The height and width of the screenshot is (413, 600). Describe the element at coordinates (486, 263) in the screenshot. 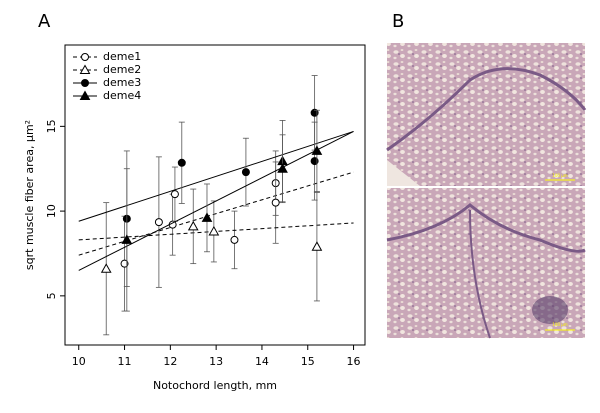

I see `micrograph-bottom: 100 µm` at that location.